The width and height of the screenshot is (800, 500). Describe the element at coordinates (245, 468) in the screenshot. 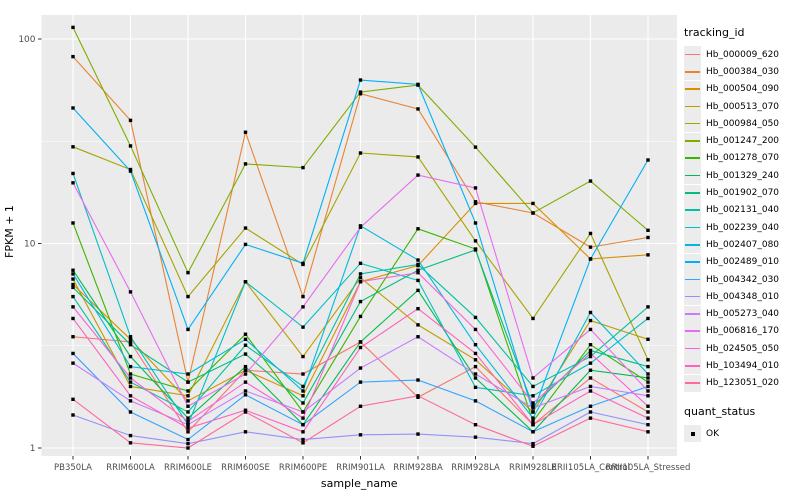

I see `x-tick-label: RRIM600SE` at that location.